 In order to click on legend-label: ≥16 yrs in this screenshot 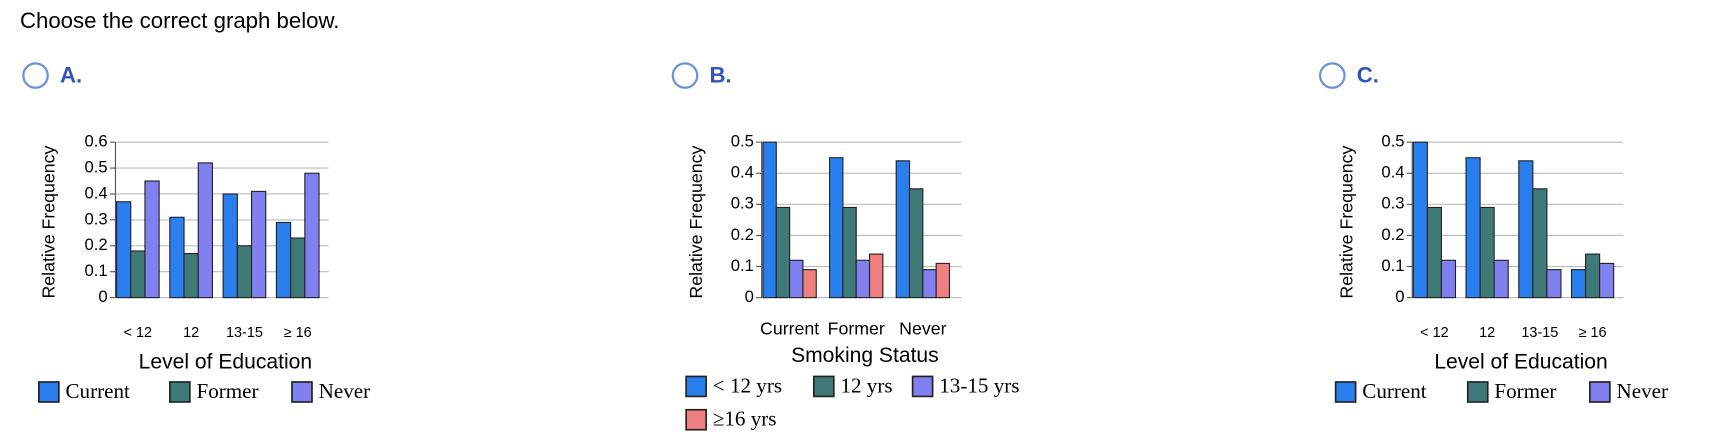, I will do `click(745, 419)`.